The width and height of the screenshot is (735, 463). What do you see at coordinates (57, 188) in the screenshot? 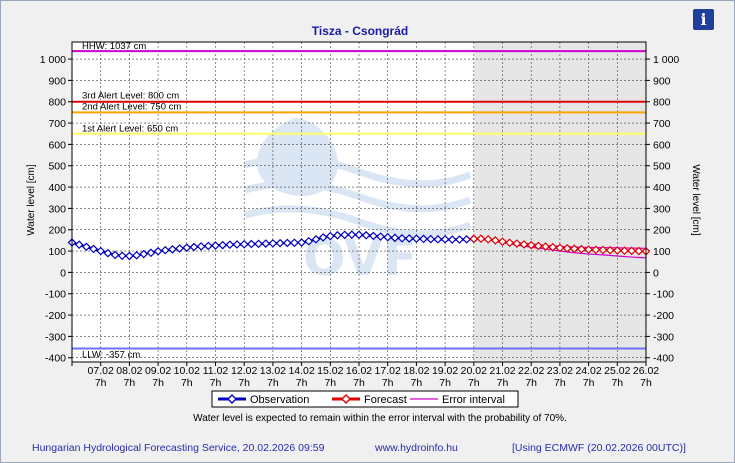
I see `y-tick-label-left: 400` at bounding box center [57, 188].